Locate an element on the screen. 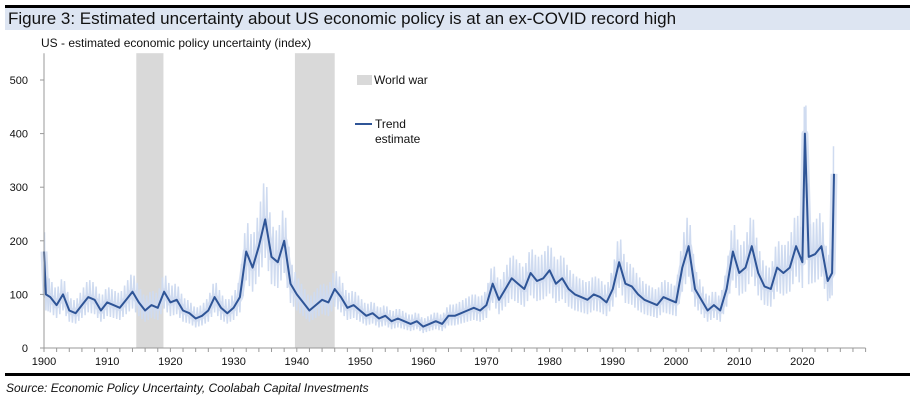 This screenshot has width=914, height=402. y-tick-label: 200 is located at coordinates (19, 242).